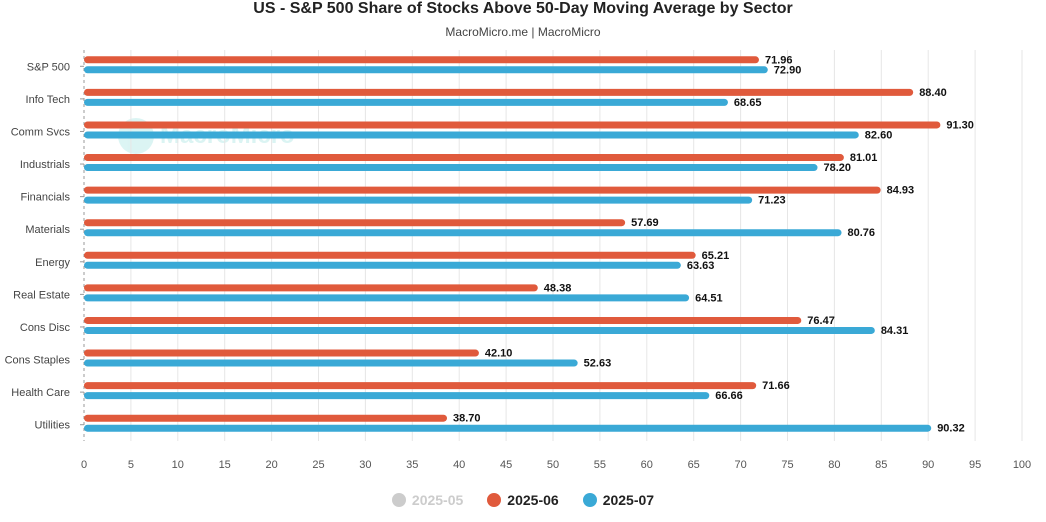 This screenshot has width=1046, height=522. What do you see at coordinates (45, 328) in the screenshot?
I see `y-category-label: Cons Disc` at bounding box center [45, 328].